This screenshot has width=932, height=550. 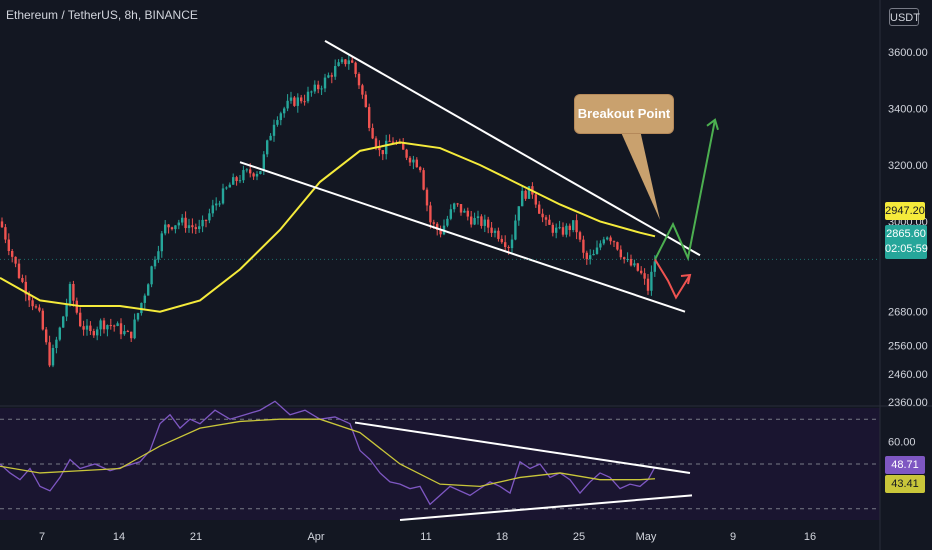 What do you see at coordinates (425, 537) in the screenshot?
I see `time-tick-label: 11` at bounding box center [425, 537].